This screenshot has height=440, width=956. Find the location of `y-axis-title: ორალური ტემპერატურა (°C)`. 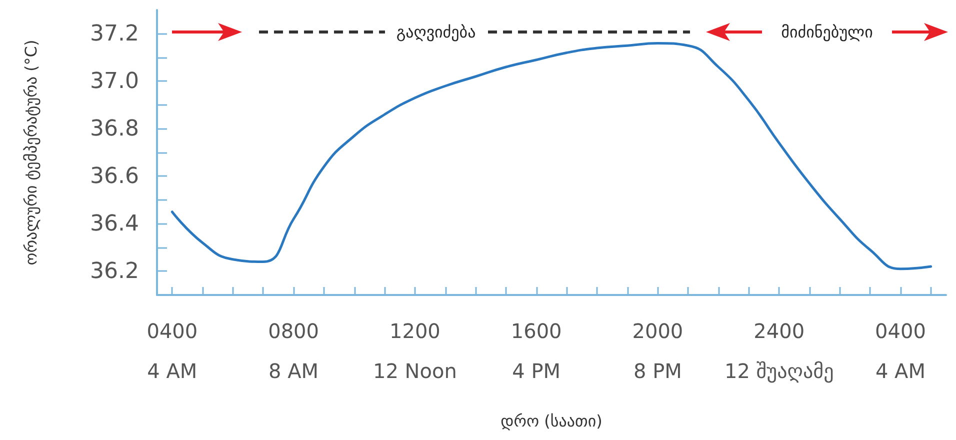

y-axis-title: ორალური ტემპერატურა (°C) is located at coordinates (31, 153).